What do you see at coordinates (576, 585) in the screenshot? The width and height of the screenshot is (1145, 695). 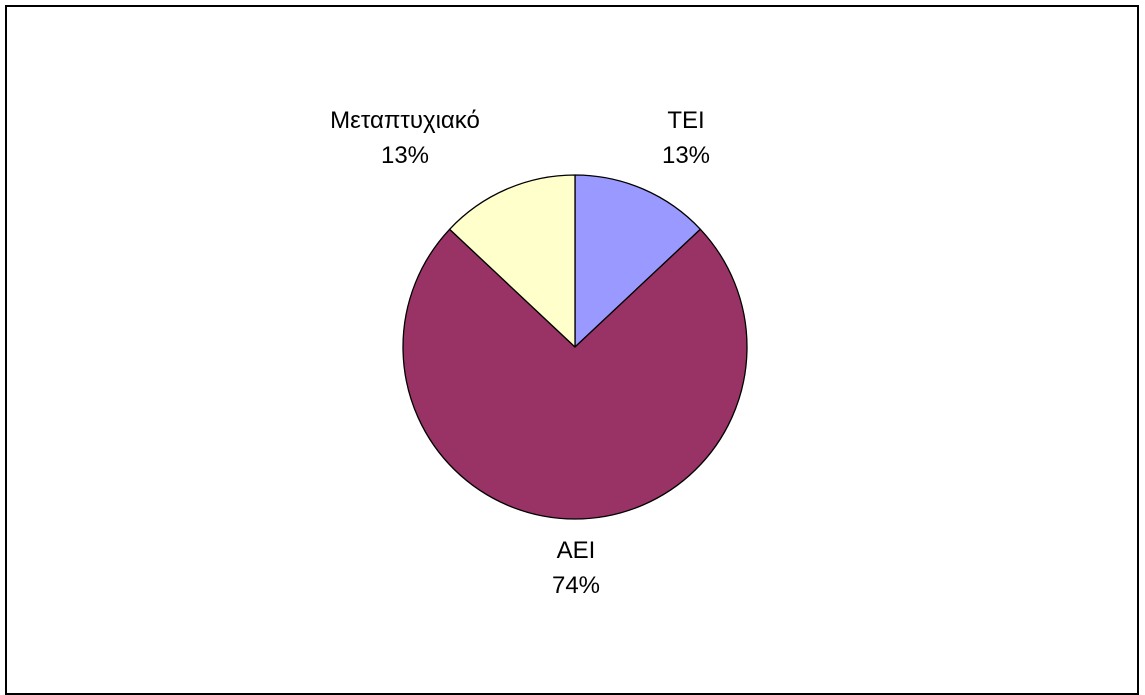 I see `slice-label-percent: 74%` at bounding box center [576, 585].